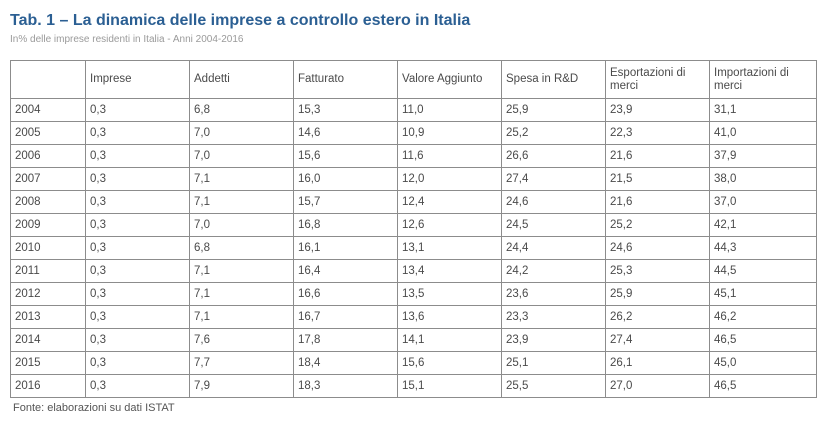  I want to click on value-cell: 22,3, so click(657, 133).